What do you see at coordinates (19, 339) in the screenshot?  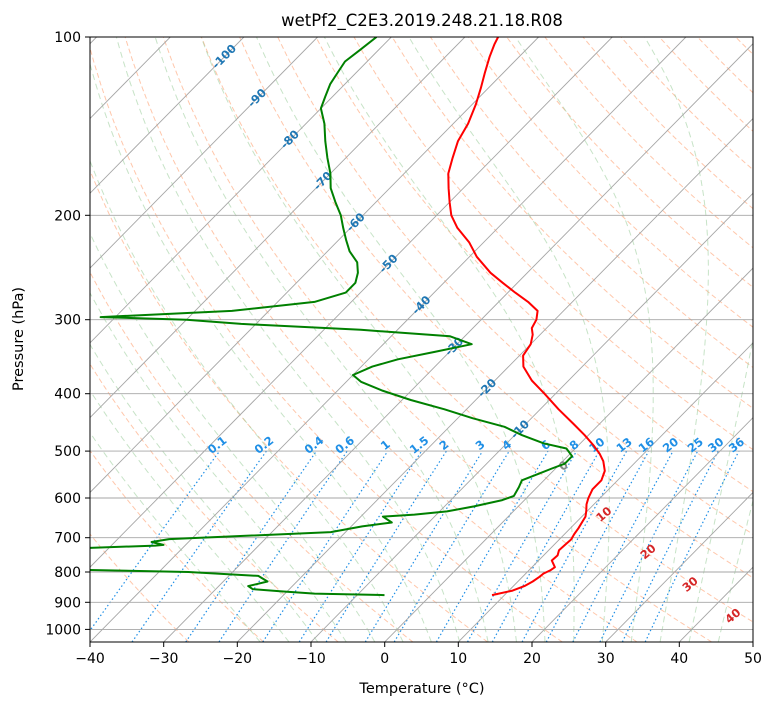 I see `y-axis-title: Pressure (hPa)` at bounding box center [19, 339].